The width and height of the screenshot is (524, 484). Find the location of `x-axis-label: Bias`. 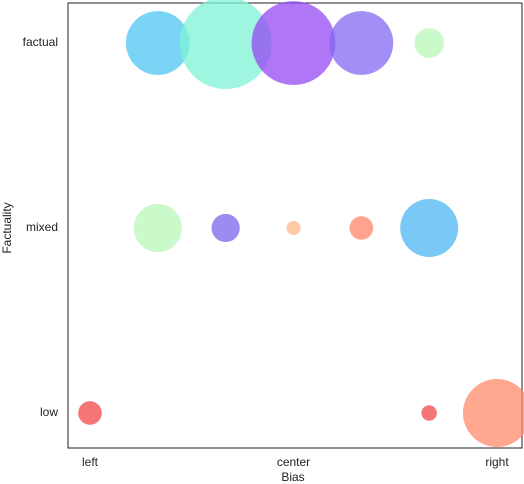

x-axis-label: Bias is located at coordinates (292, 477).